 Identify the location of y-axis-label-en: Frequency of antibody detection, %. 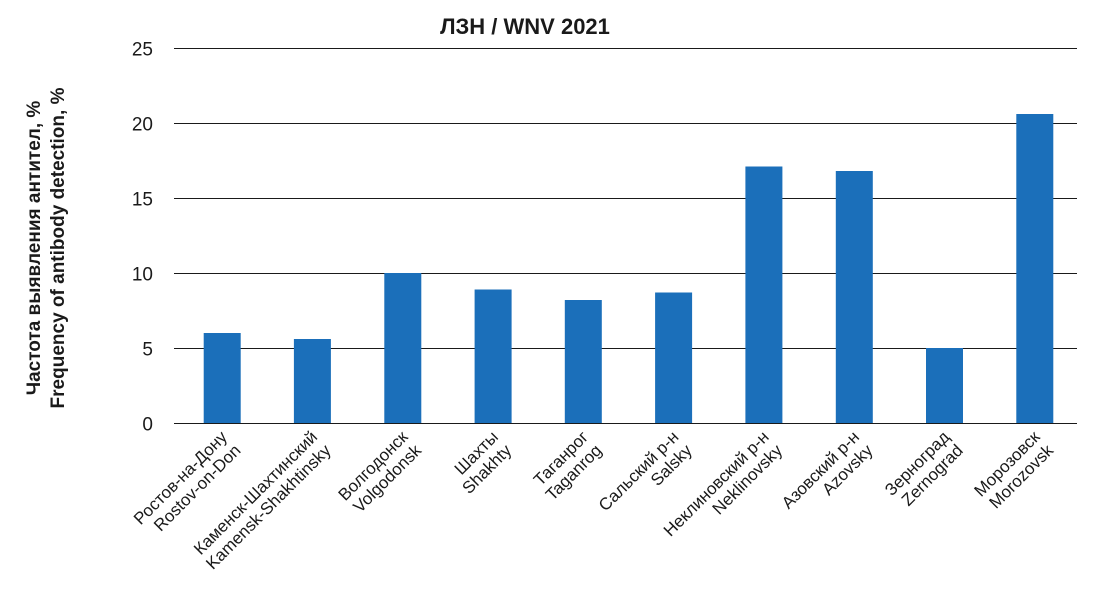
(58, 247).